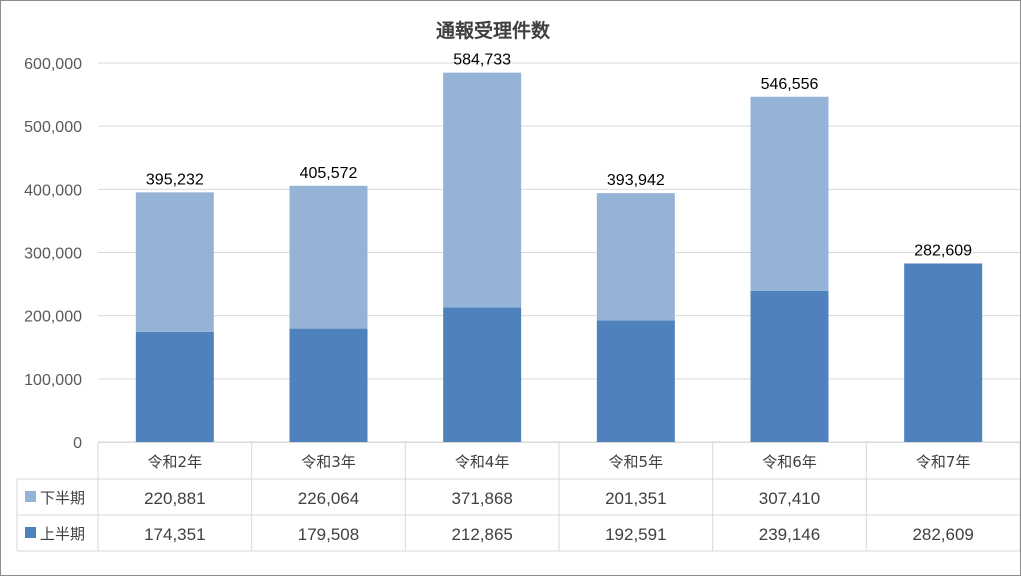 Image resolution: width=1021 pixels, height=576 pixels. What do you see at coordinates (53, 380) in the screenshot?
I see `y-tick-label: 100,000` at bounding box center [53, 380].